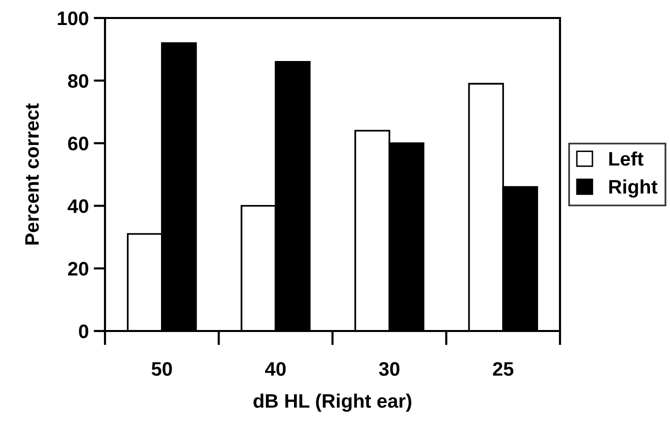 The height and width of the screenshot is (431, 670). I want to click on x-tick-label: 30, so click(389, 369).